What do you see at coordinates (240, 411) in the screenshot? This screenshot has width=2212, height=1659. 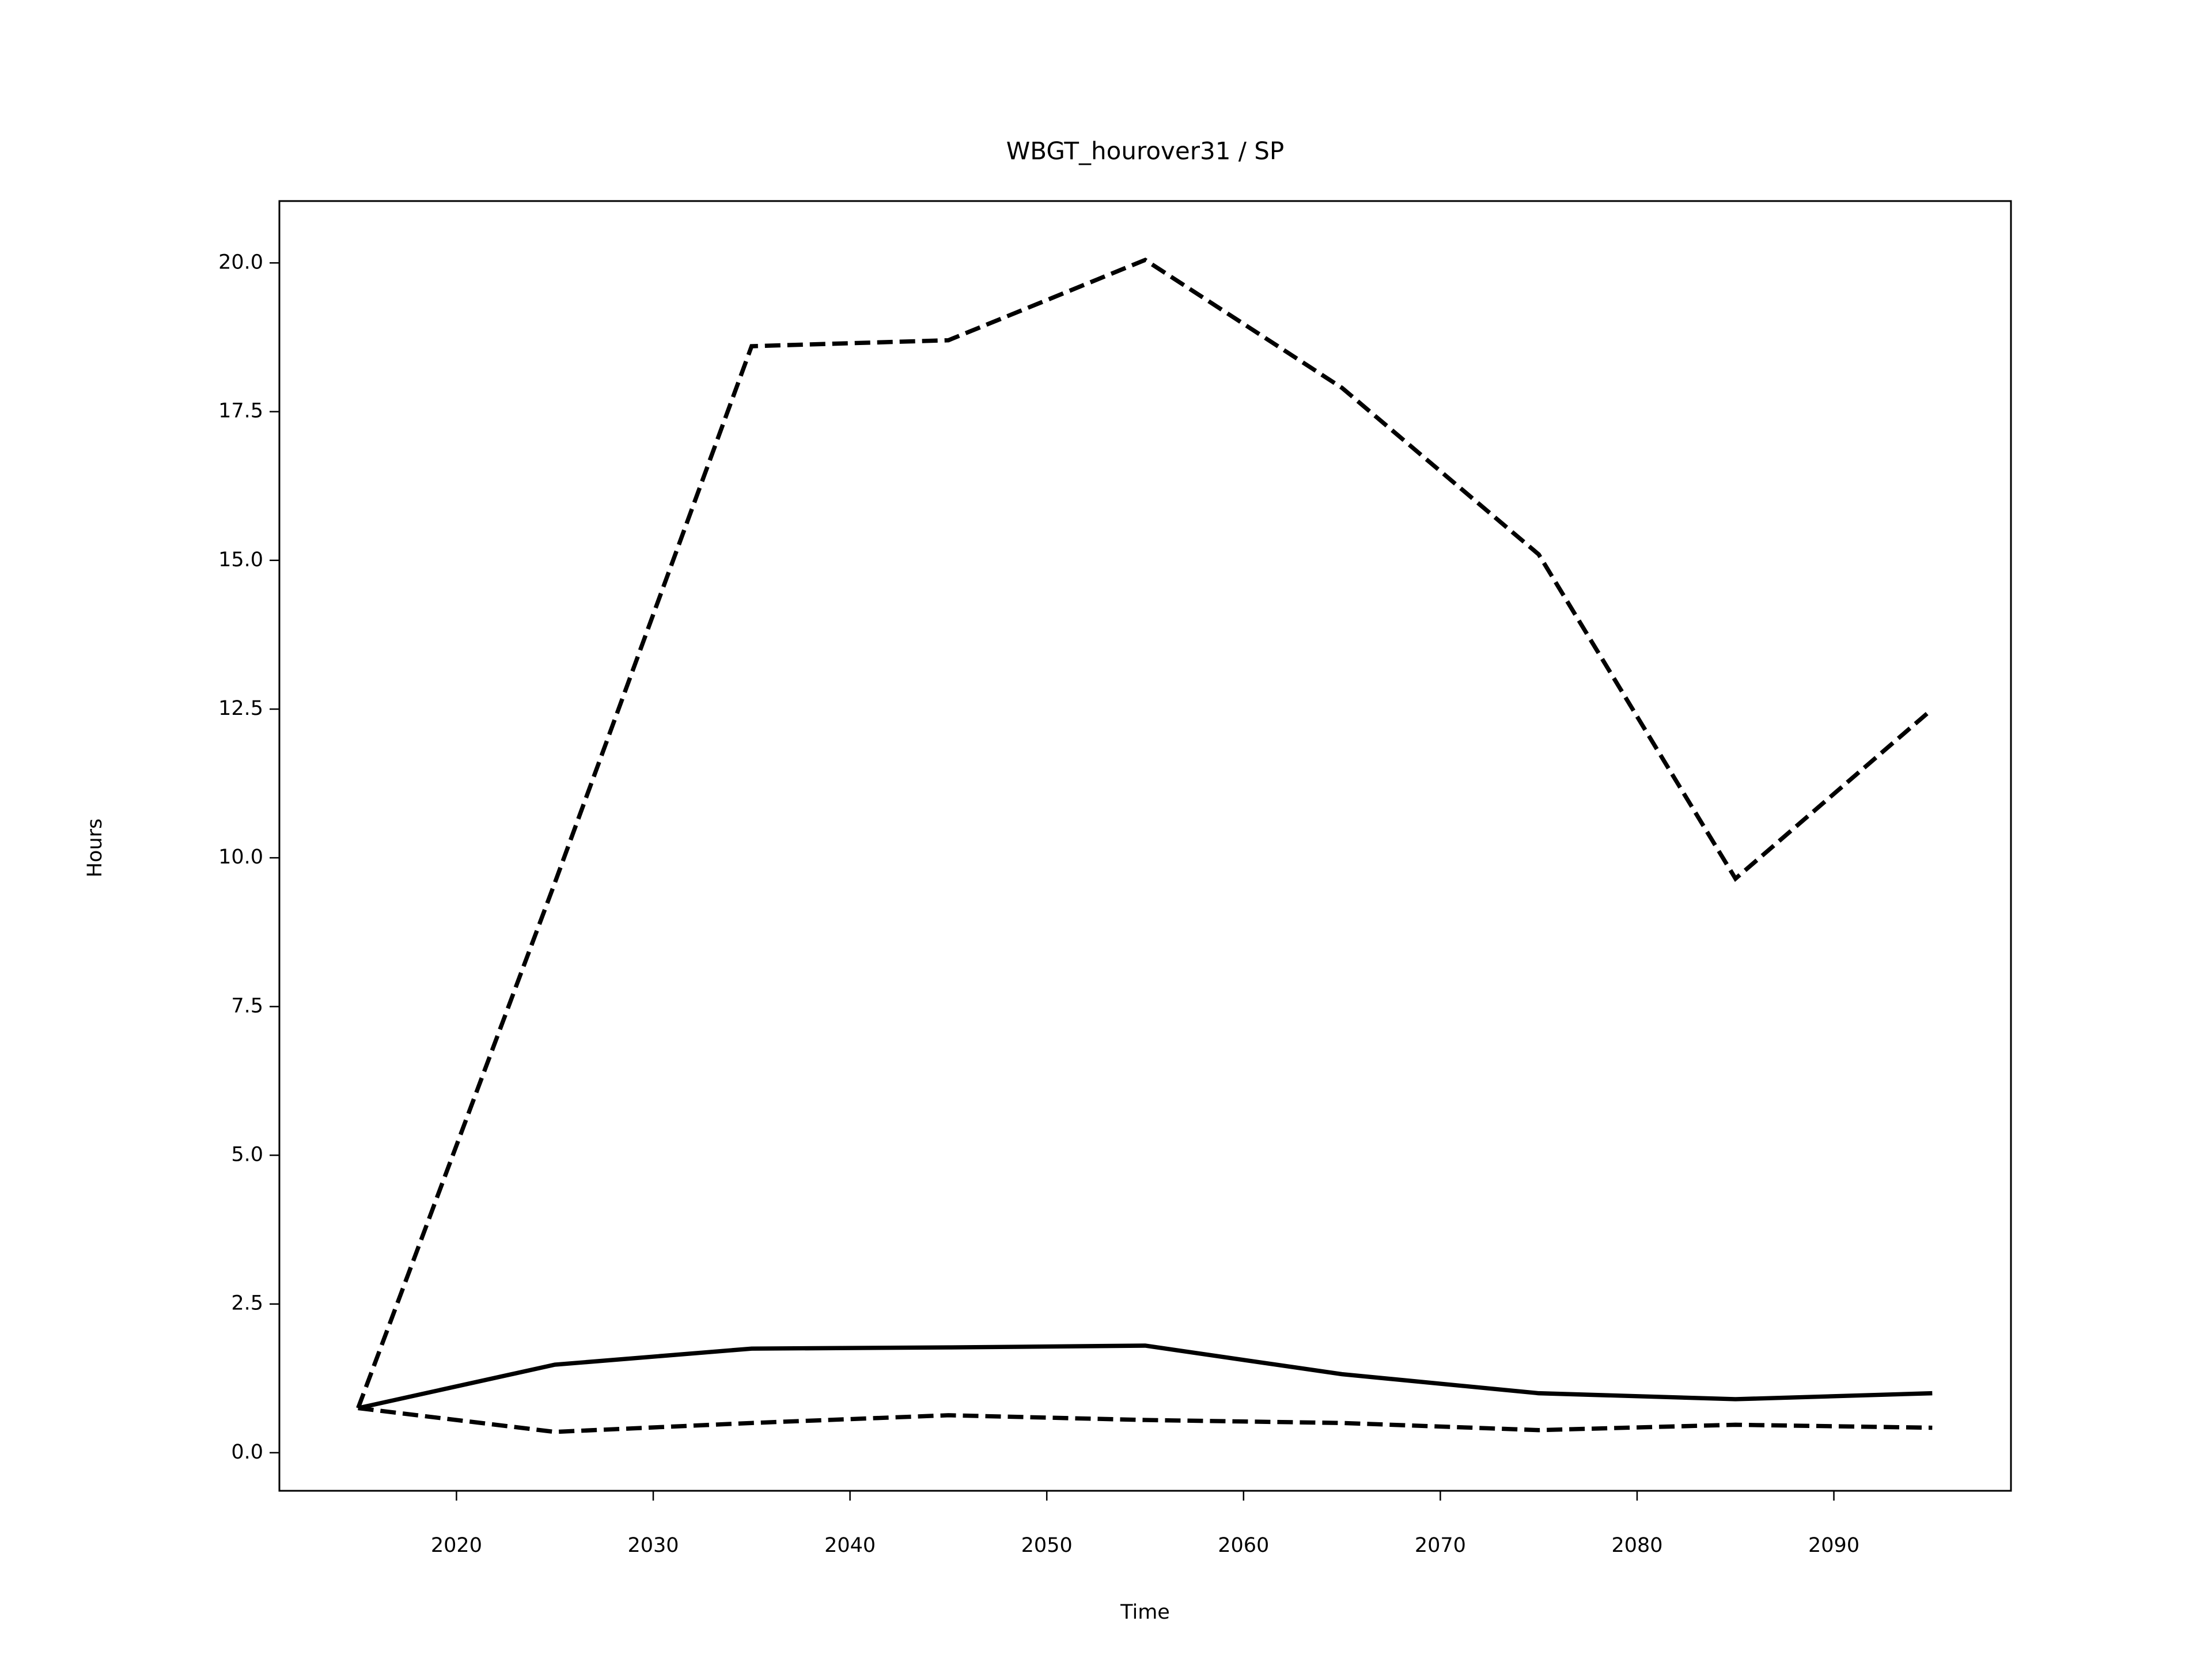 I see `y-tick-label: 17.5` at bounding box center [240, 411].